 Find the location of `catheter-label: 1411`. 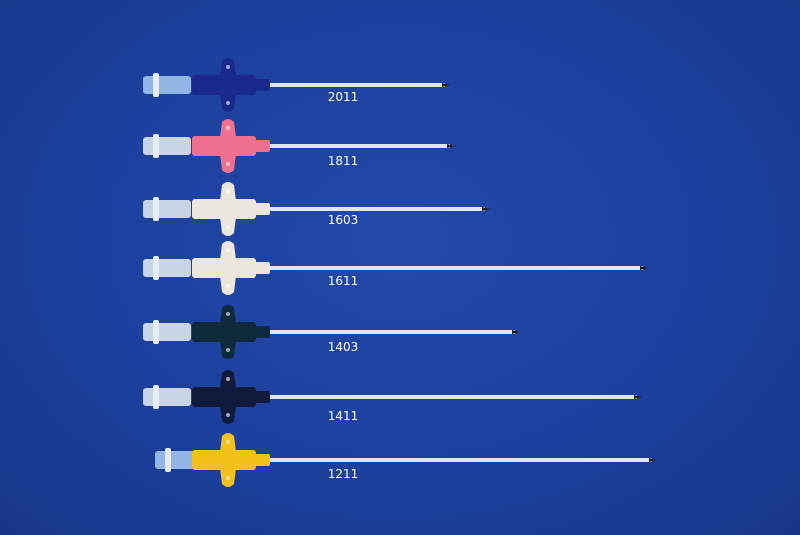

catheter-label: 1411 is located at coordinates (343, 416).